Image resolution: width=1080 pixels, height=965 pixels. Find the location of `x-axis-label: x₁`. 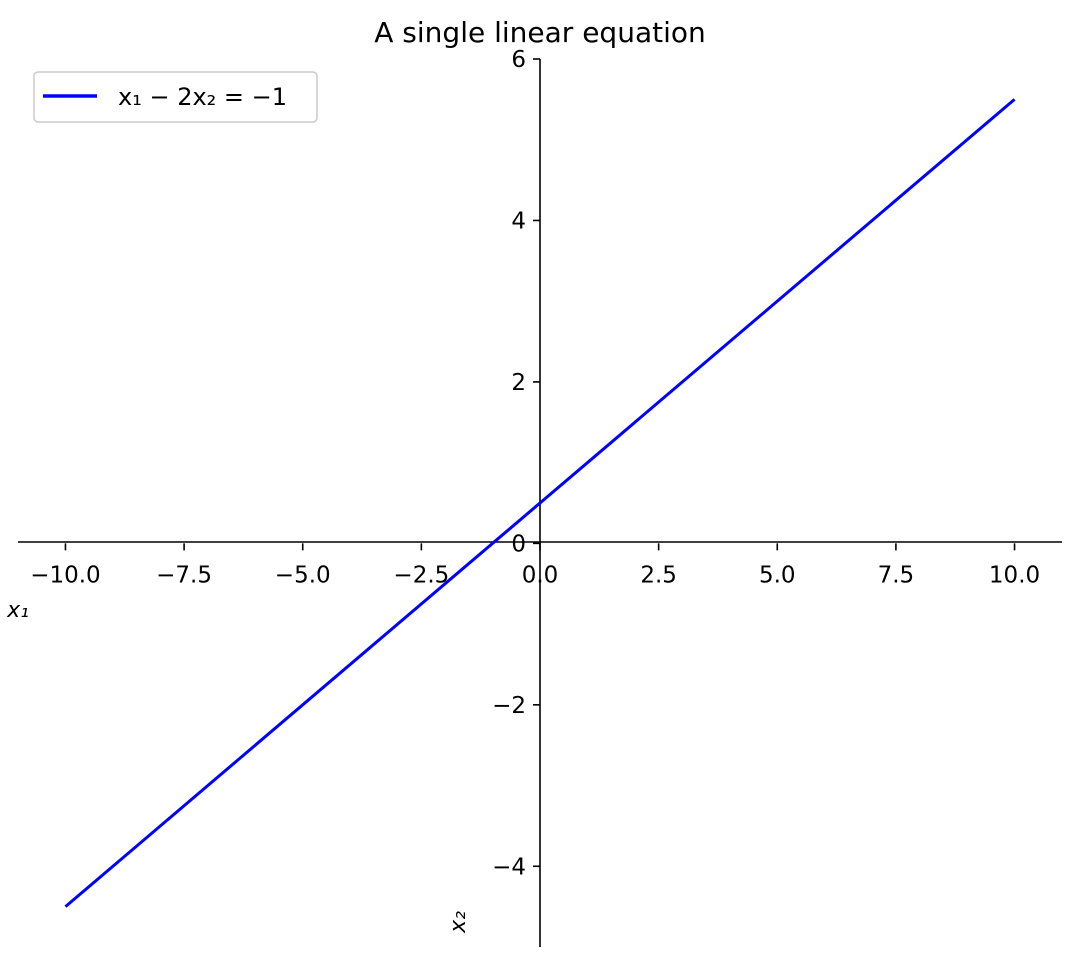

x-axis-label: x₁ is located at coordinates (17, 610).